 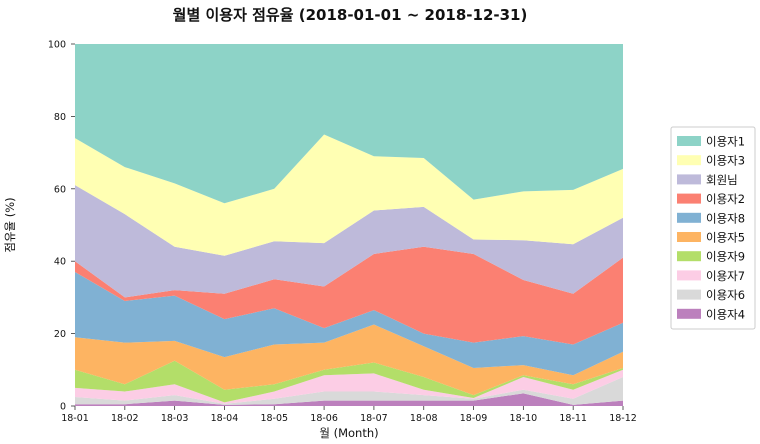 What do you see at coordinates (722, 180) in the screenshot?
I see `legend-label: 회원님` at bounding box center [722, 180].